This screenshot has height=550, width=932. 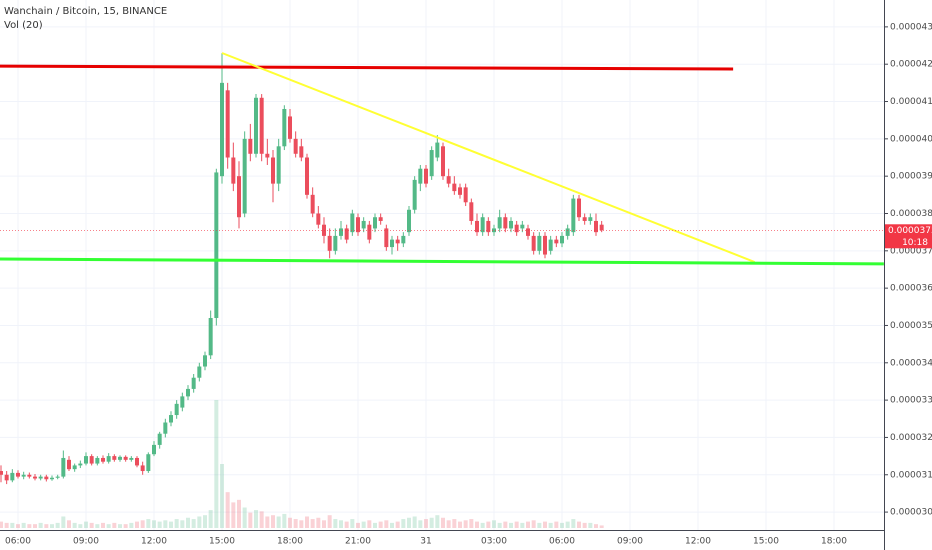 What do you see at coordinates (425, 542) in the screenshot?
I see `x-tick-label: 31` at bounding box center [425, 542].